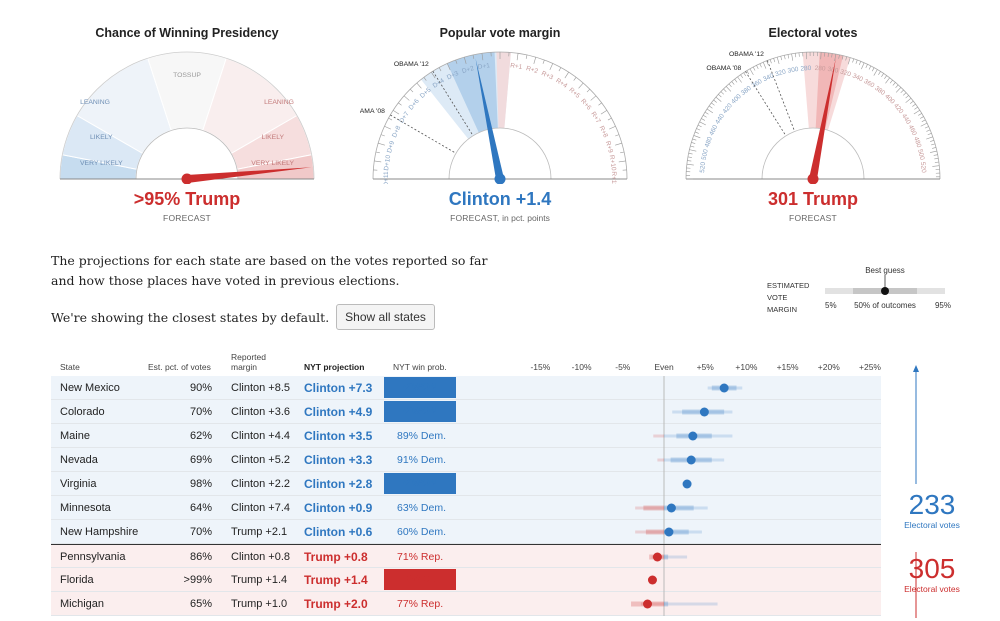 This screenshot has height=621, width=1000. Describe the element at coordinates (932, 504) in the screenshot. I see `dem-electoral-number: 233` at that location.